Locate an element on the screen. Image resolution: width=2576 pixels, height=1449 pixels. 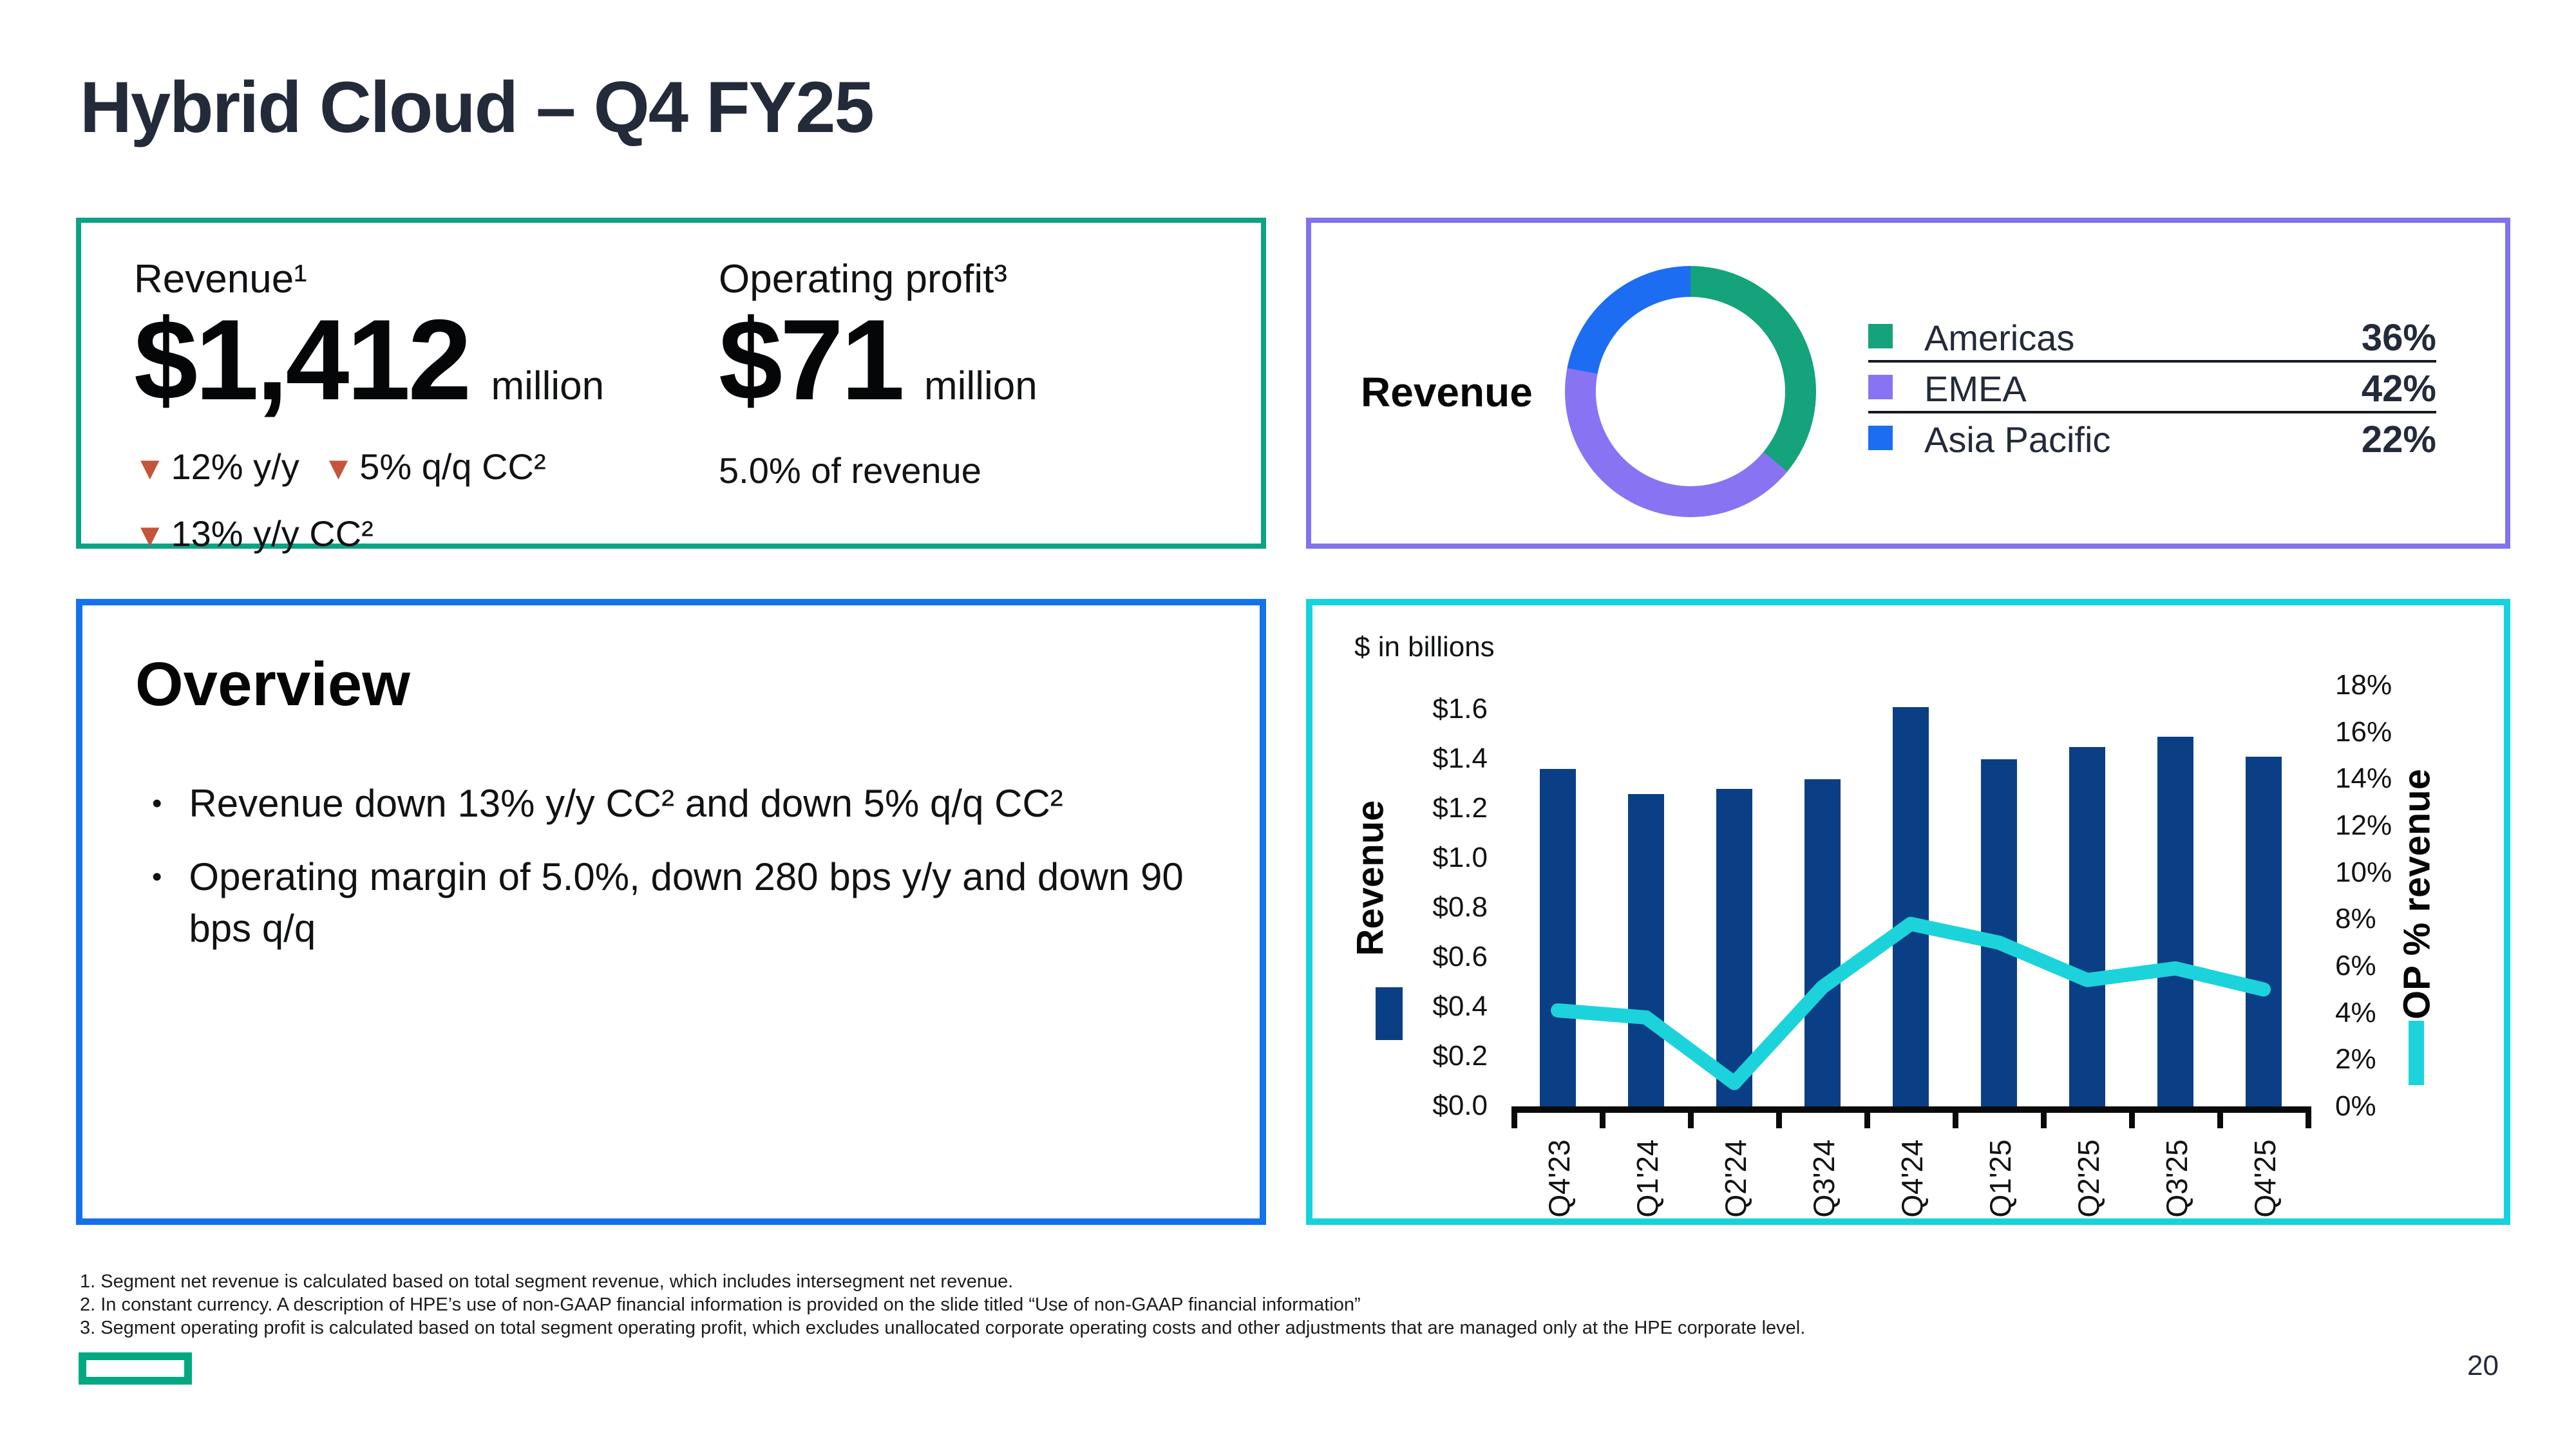
left-axis-tick-label: $0.0 is located at coordinates (1460, 1105).